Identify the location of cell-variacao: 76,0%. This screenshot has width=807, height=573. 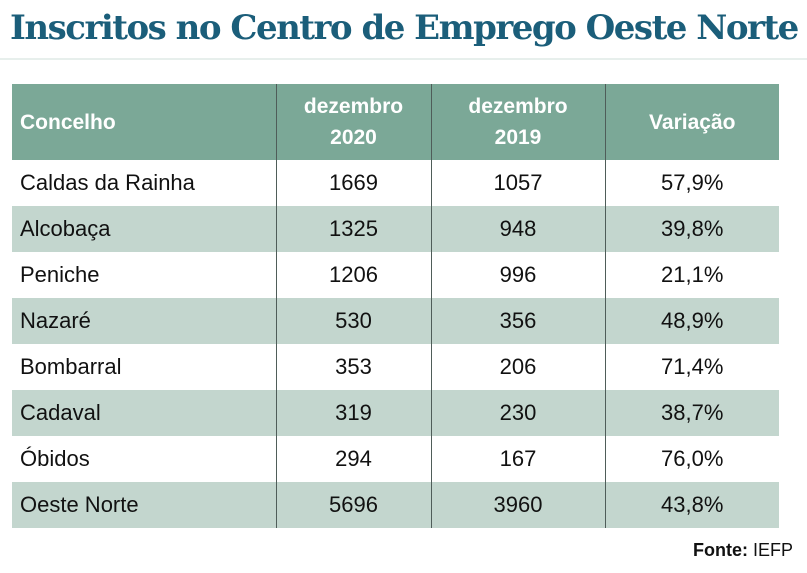
(691, 459).